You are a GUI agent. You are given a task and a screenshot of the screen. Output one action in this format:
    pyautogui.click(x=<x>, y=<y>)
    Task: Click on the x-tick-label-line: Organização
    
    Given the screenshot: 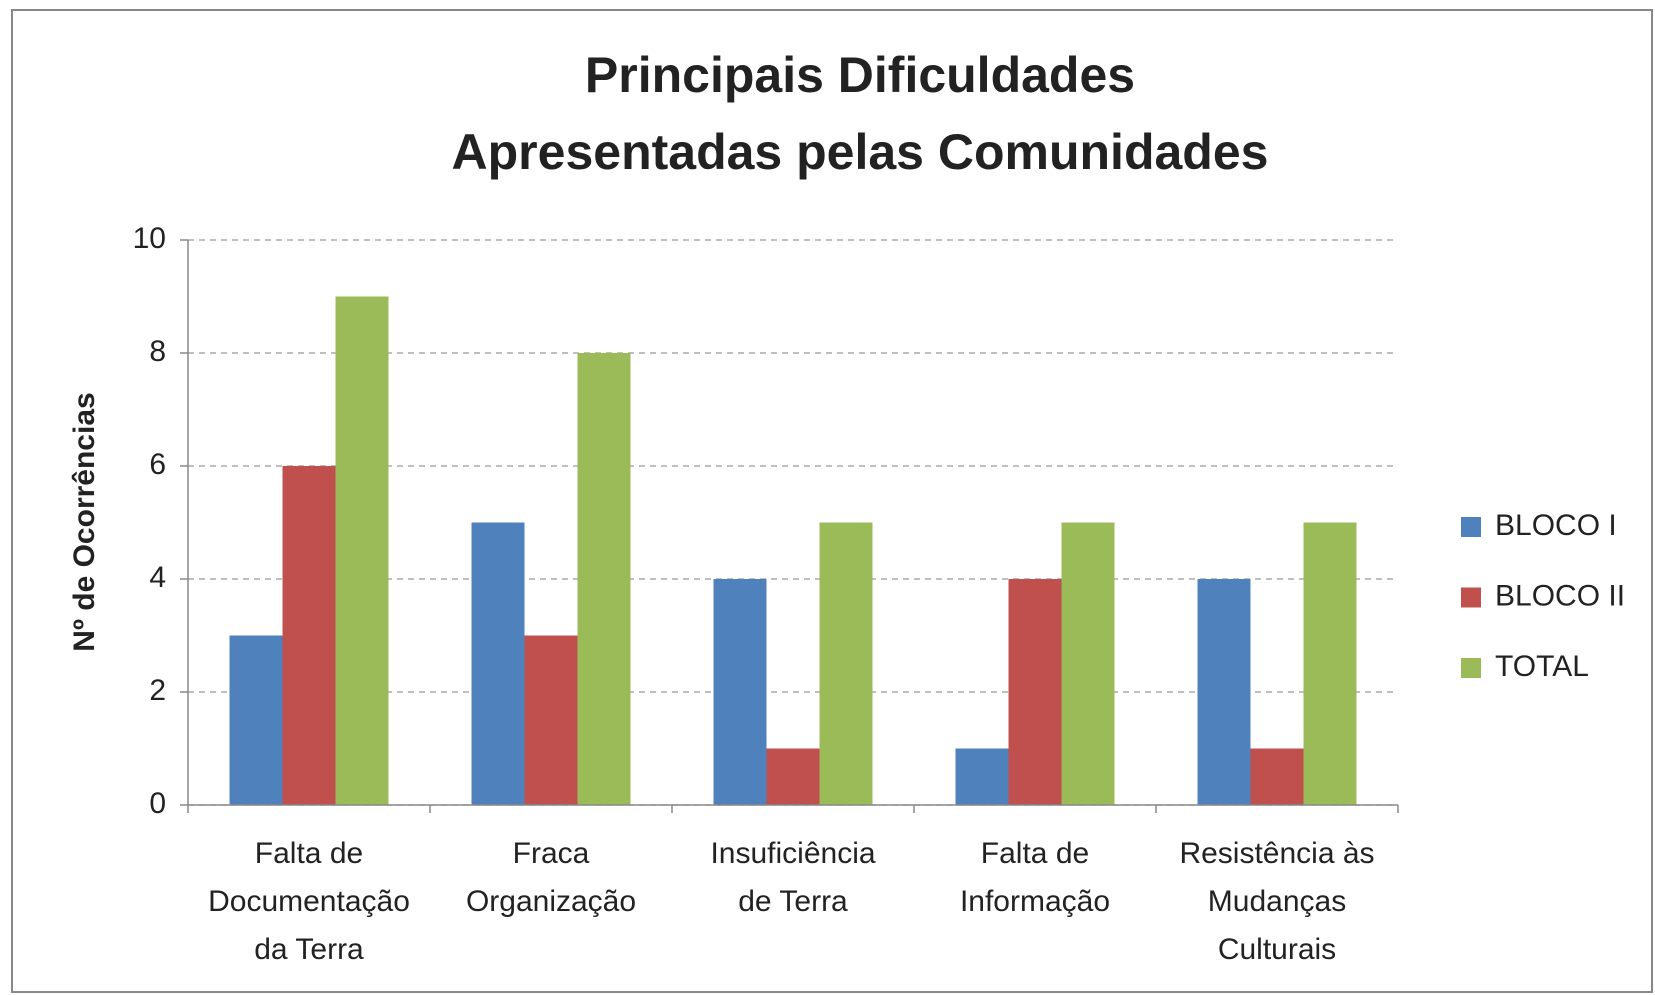 What is the action you would take?
    pyautogui.click(x=551, y=901)
    